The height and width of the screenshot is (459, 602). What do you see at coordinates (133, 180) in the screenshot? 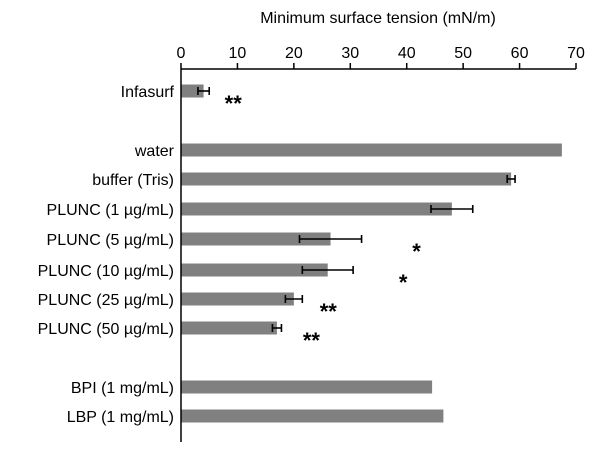
I see `category-label: buffer (Tris)` at bounding box center [133, 180].